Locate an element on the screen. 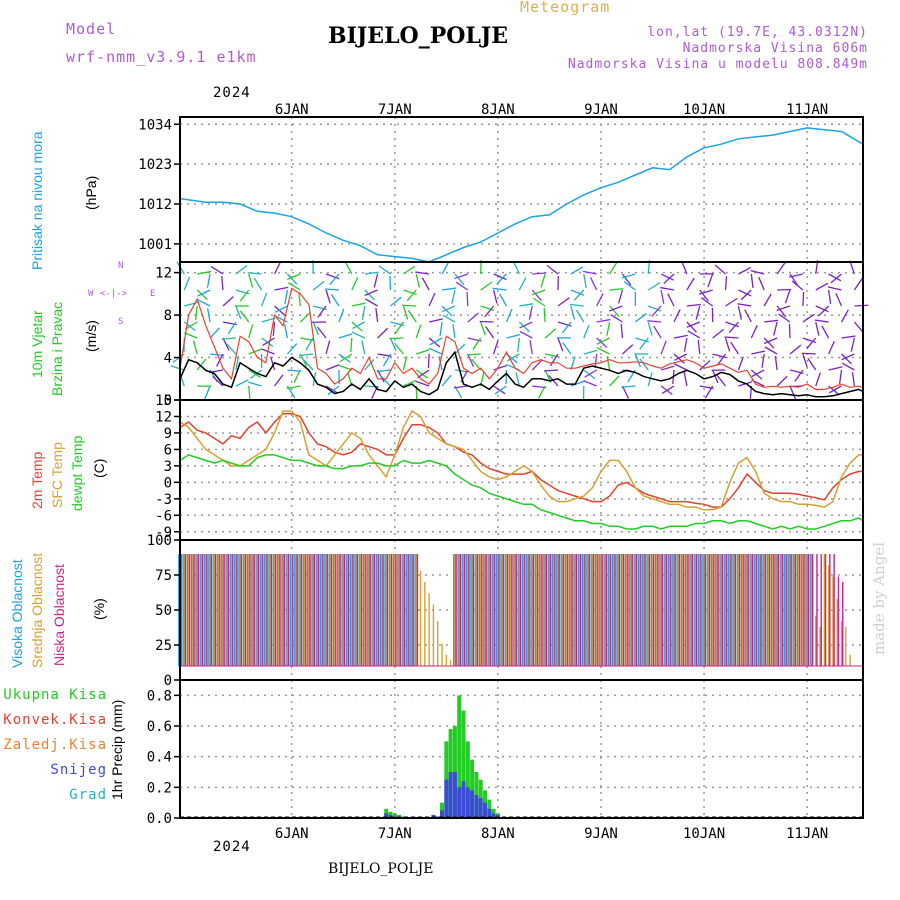  compass-s: S is located at coordinates (121, 322).